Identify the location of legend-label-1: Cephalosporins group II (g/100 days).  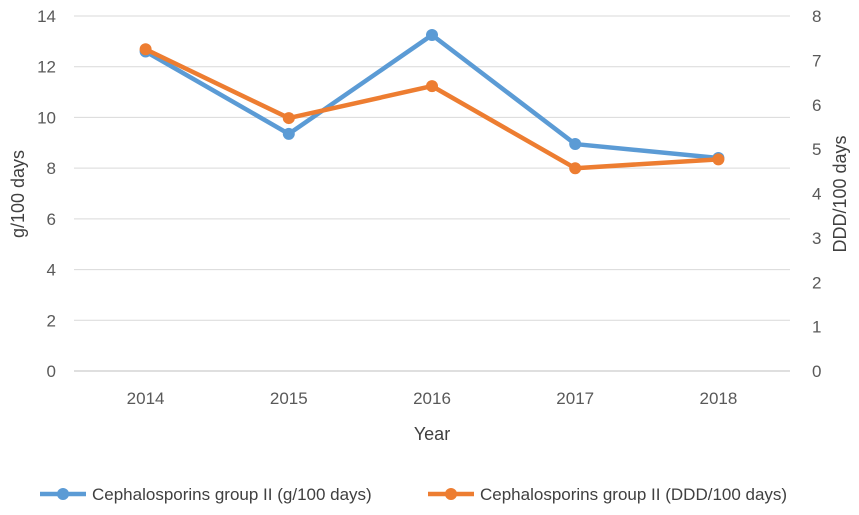
(232, 494).